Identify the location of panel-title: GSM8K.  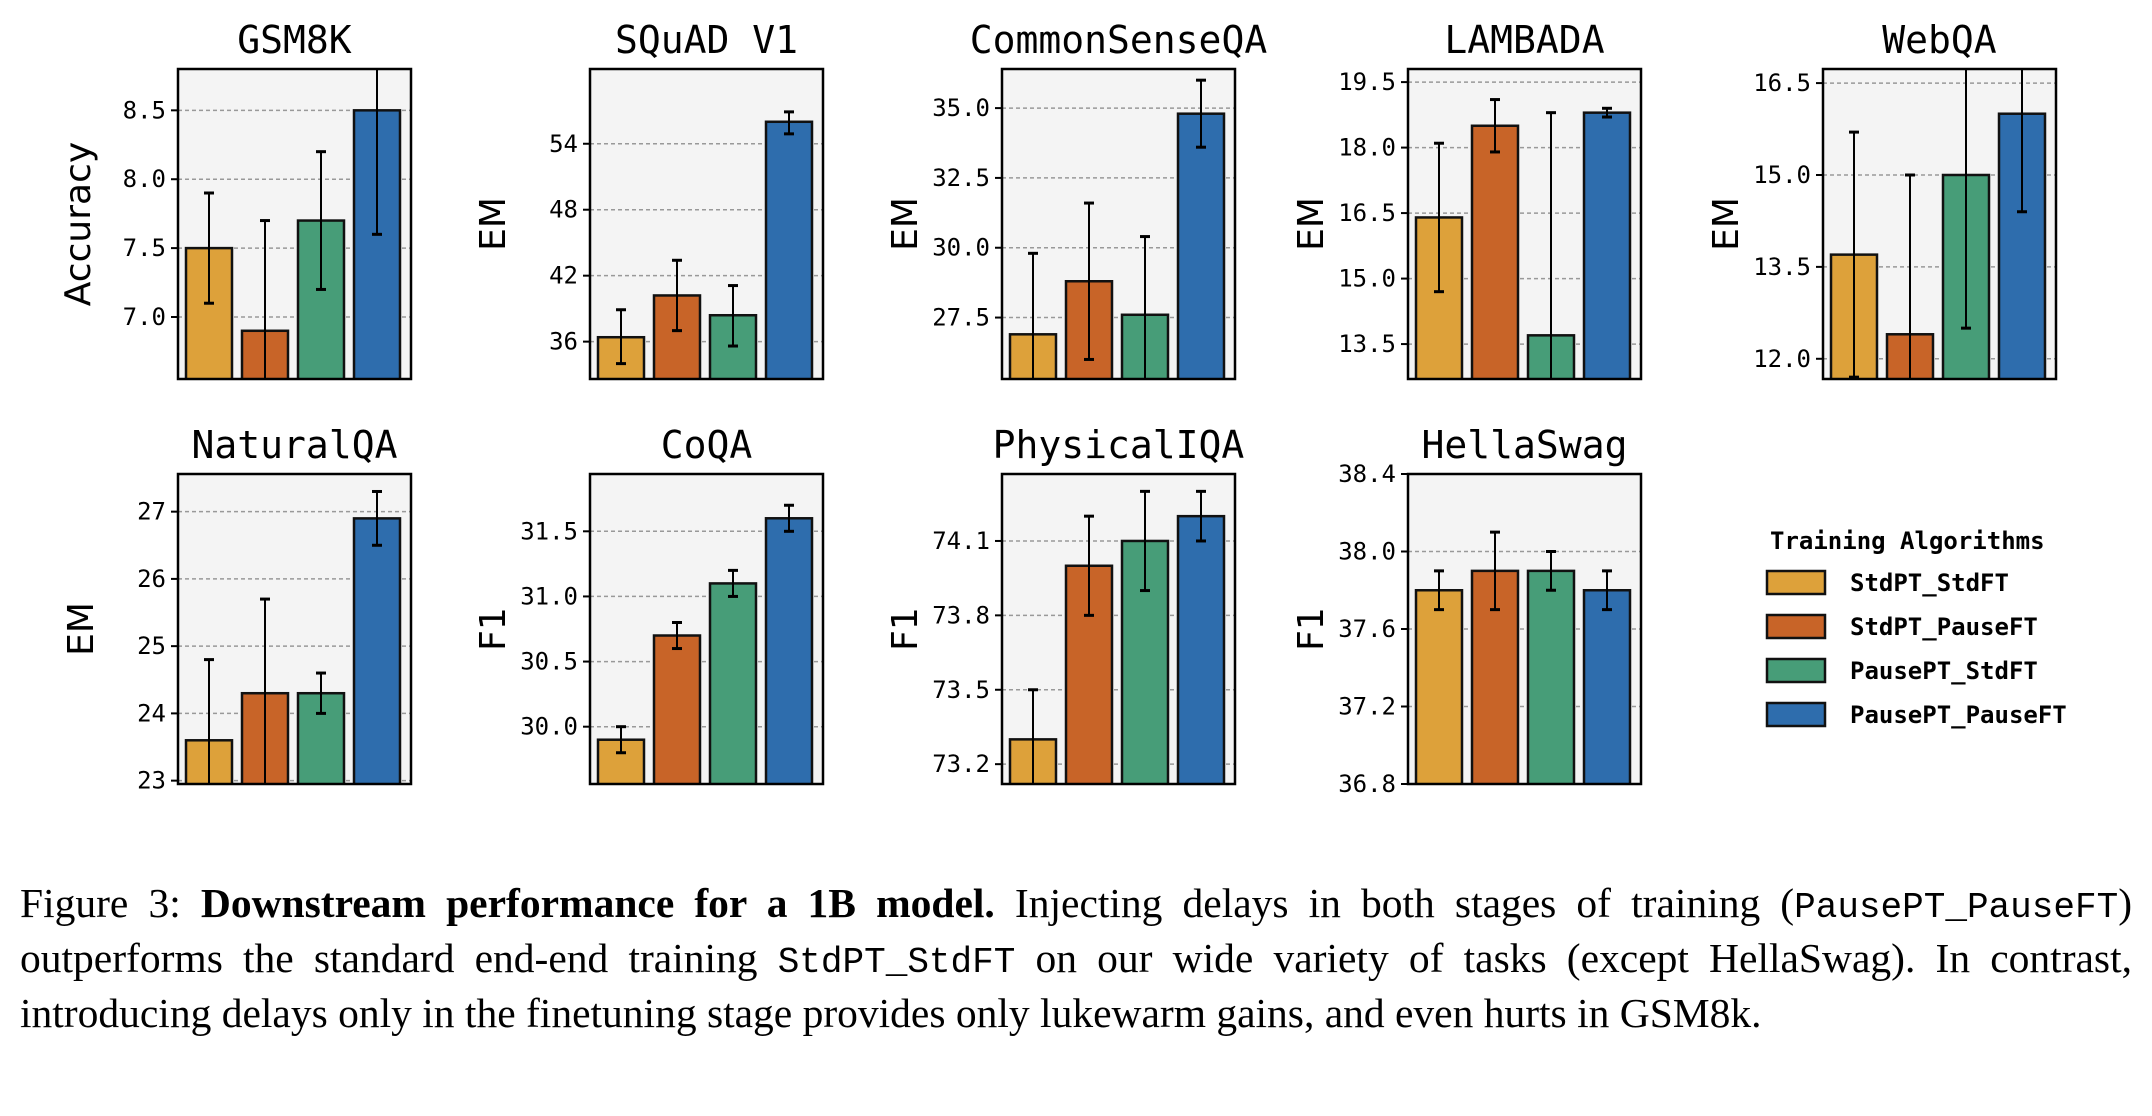
(294, 40).